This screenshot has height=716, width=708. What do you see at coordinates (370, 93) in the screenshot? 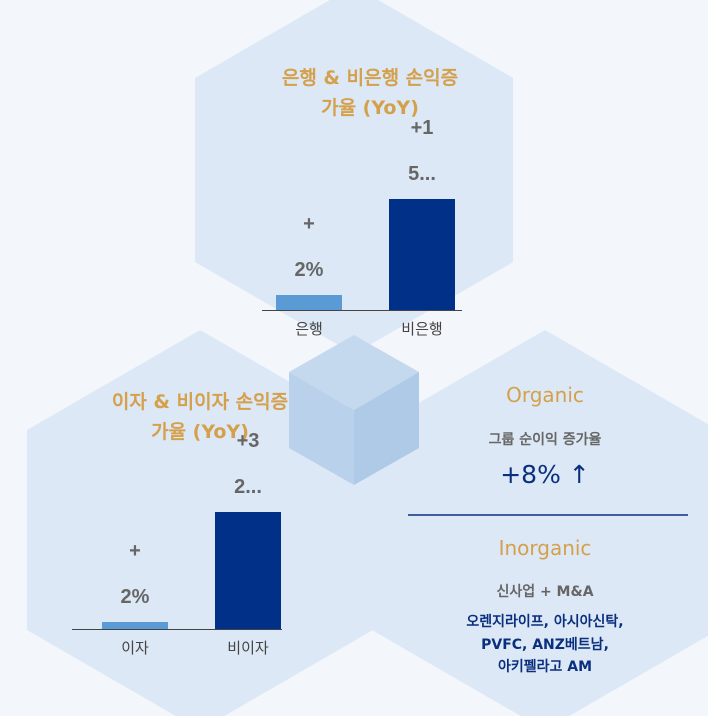
I see `chart-title: 은행 & 비은행 손익증가율 (YoY)` at bounding box center [370, 93].